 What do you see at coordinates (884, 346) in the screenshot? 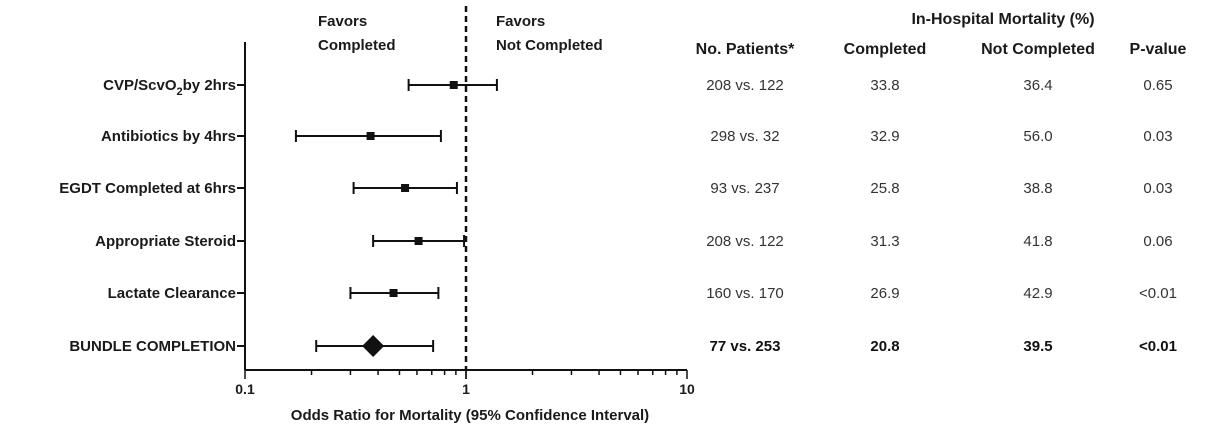
I see `cell-completed: 20.8` at bounding box center [884, 346].